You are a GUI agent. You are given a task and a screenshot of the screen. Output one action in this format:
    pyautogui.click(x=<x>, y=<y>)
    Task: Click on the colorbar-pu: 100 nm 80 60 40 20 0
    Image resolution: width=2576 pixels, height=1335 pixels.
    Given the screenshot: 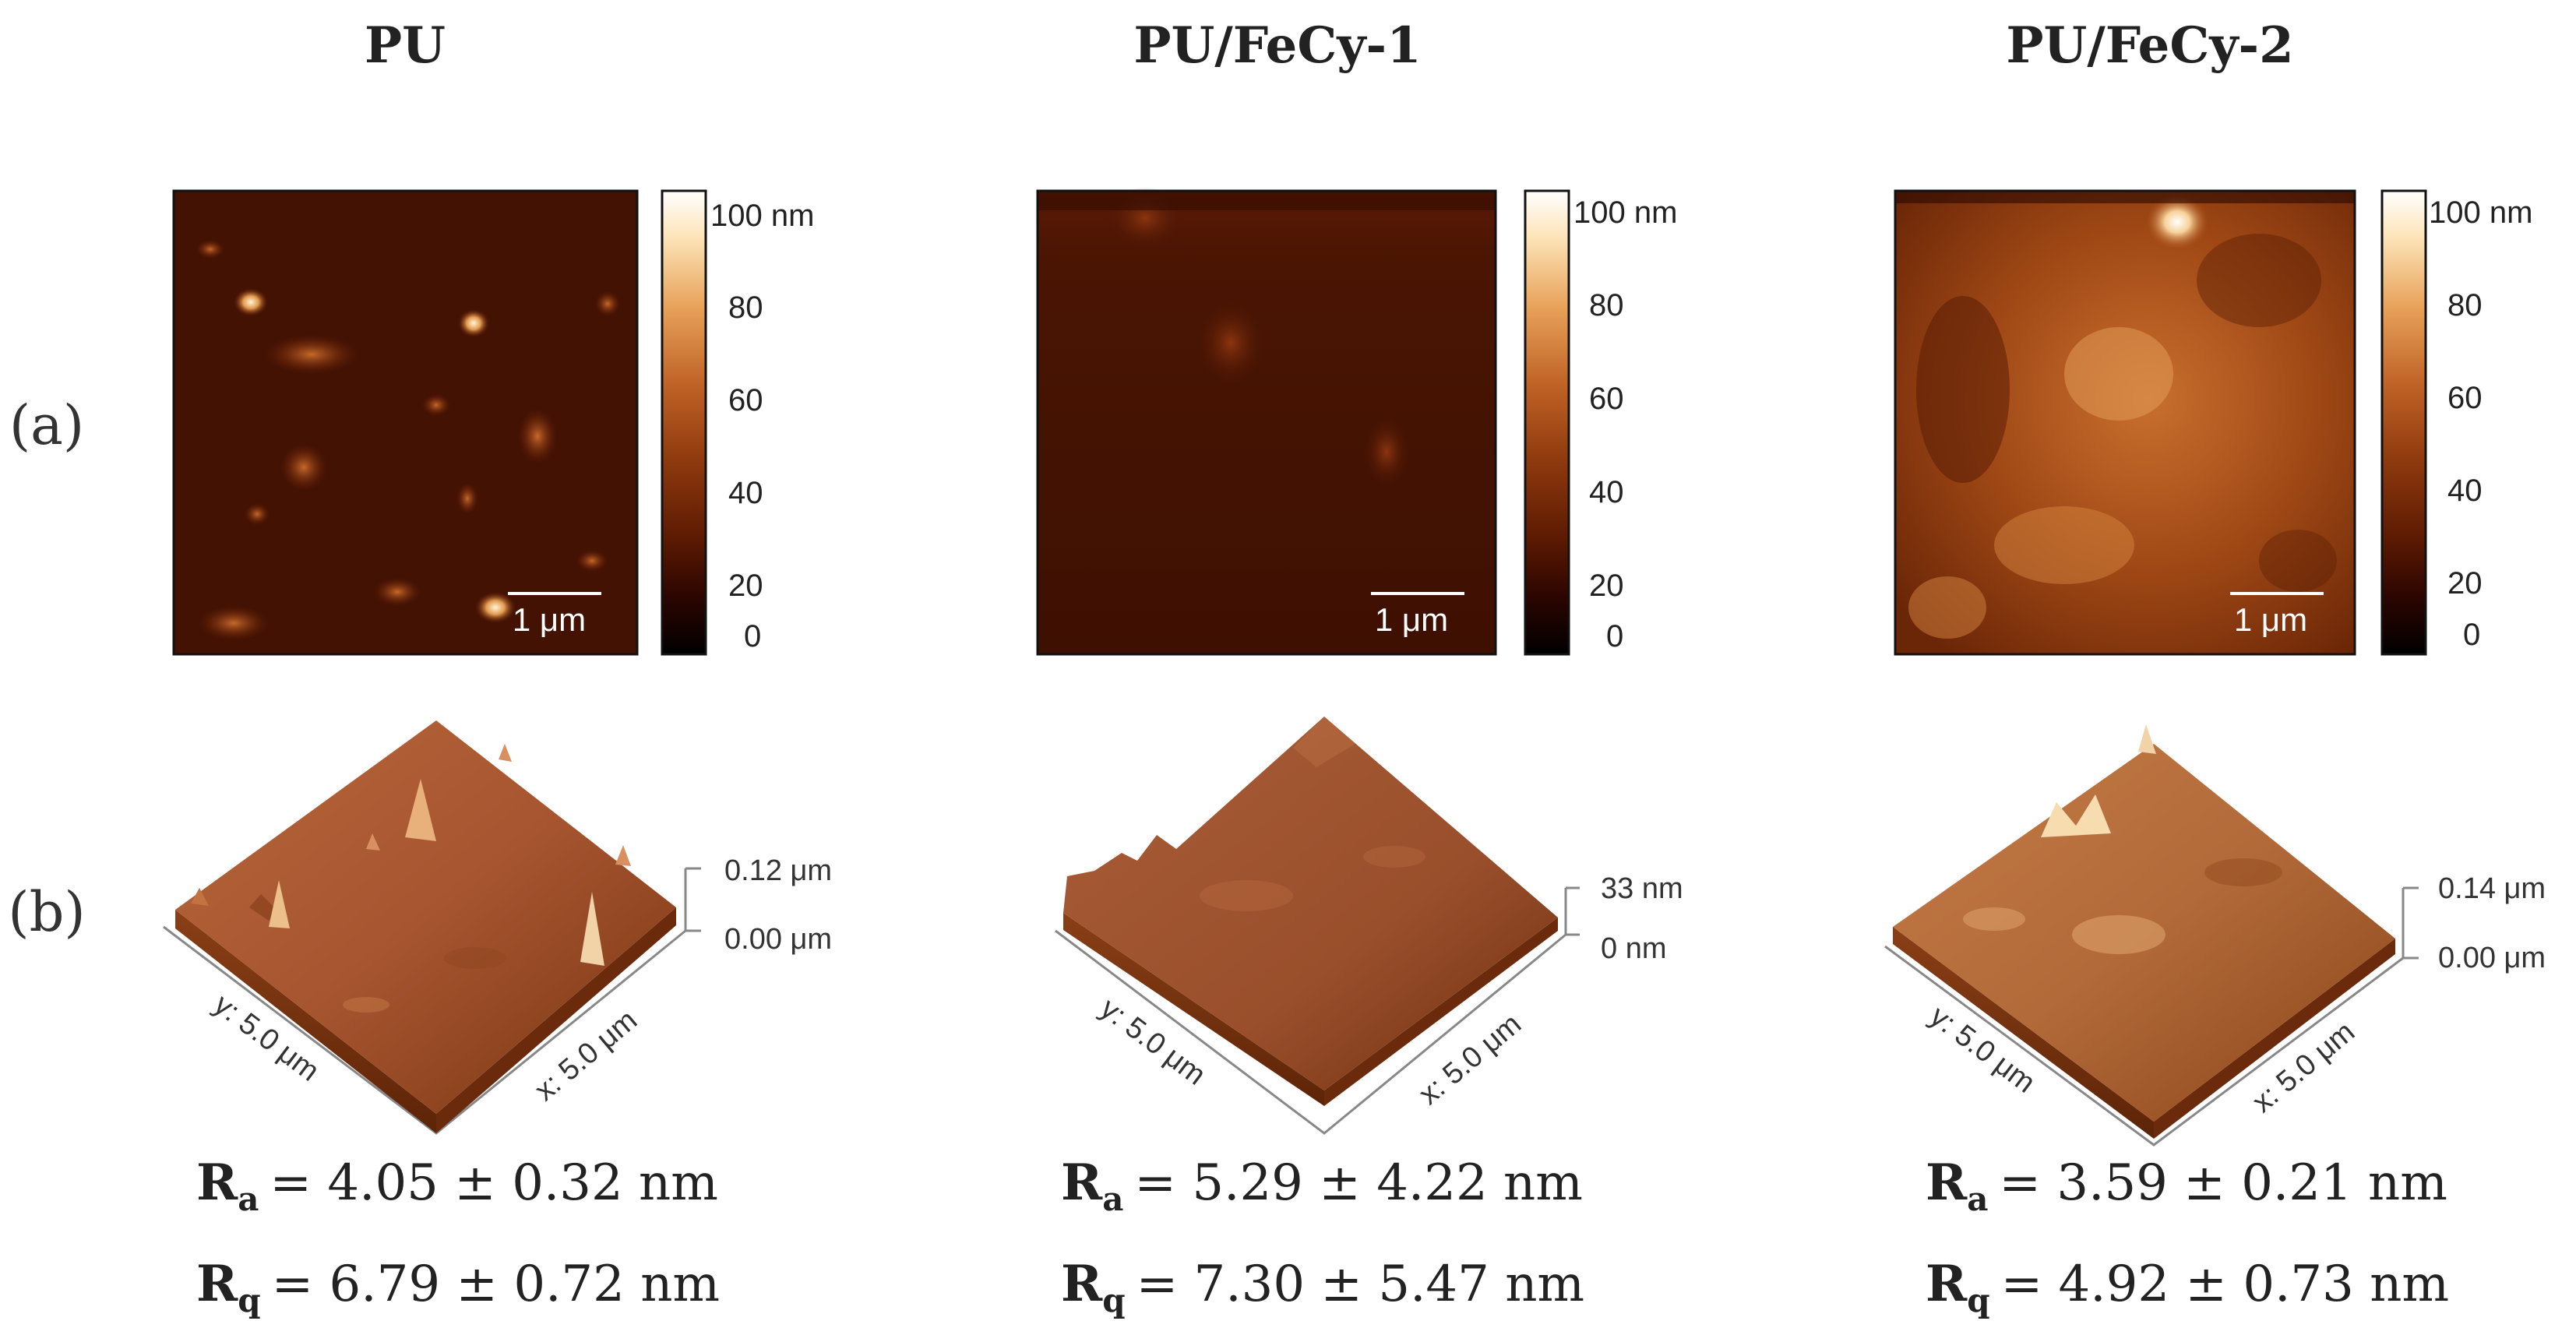 What is the action you would take?
    pyautogui.click(x=738, y=422)
    